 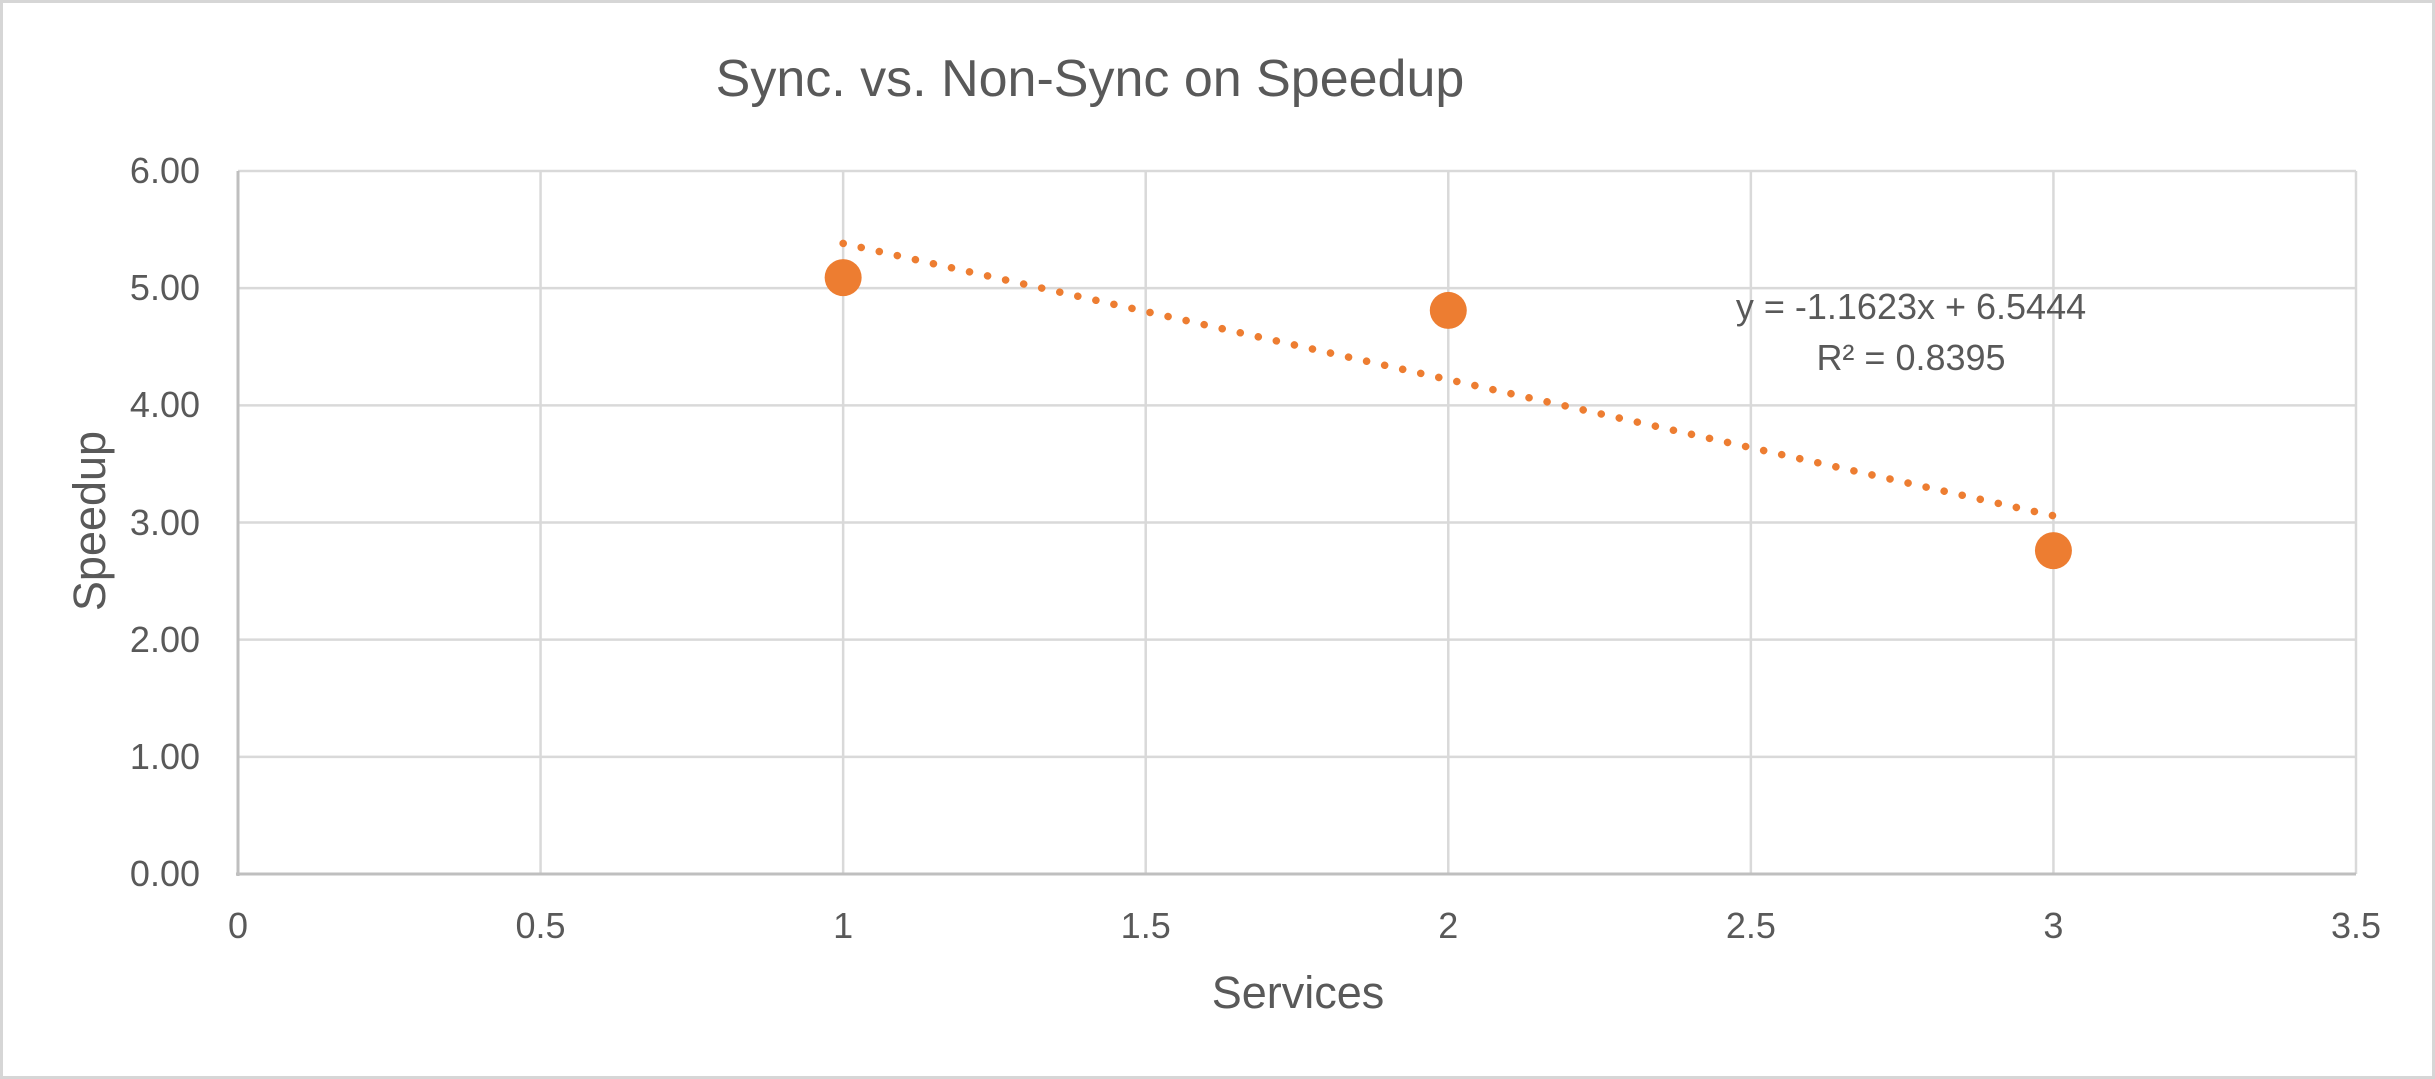 What do you see at coordinates (164, 522) in the screenshot?
I see `y-axis-tick-label: 3.00` at bounding box center [164, 522].